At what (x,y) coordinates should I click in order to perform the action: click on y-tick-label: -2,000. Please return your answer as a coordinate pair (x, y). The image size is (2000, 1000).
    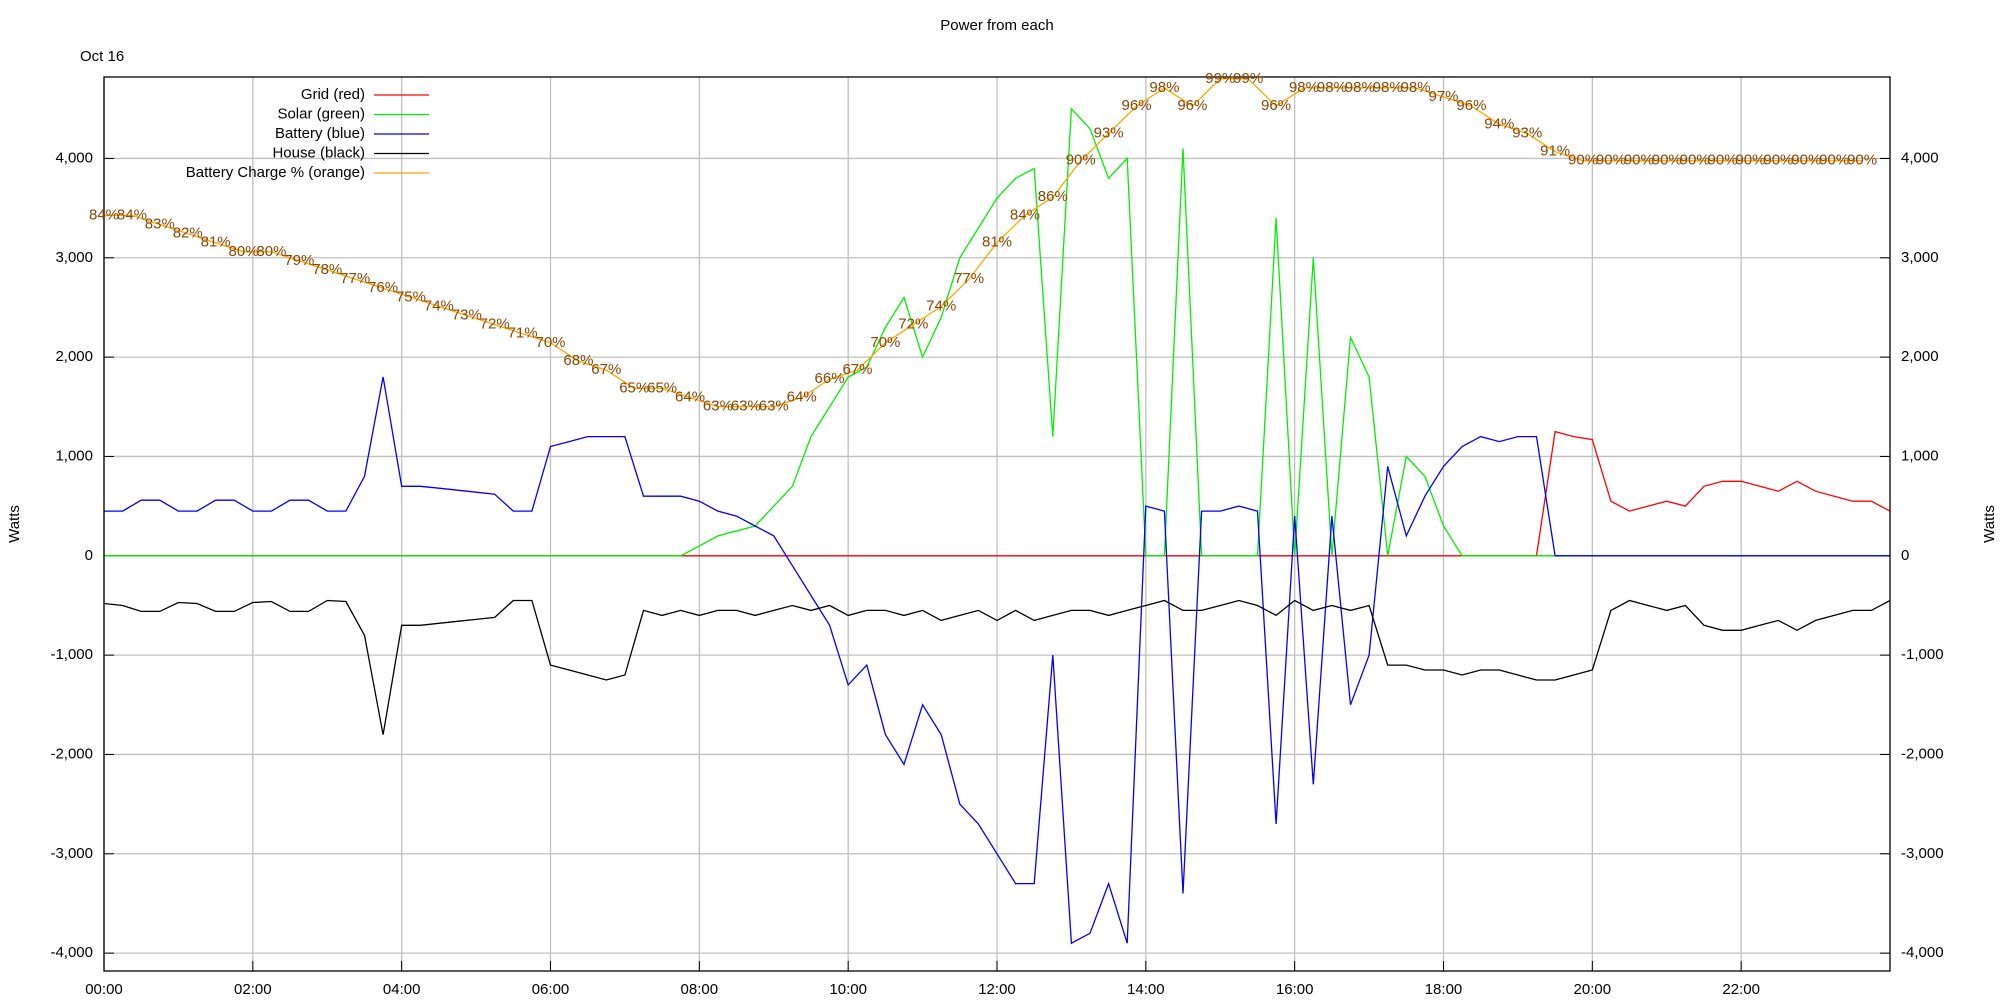
    Looking at the image, I should click on (71, 753).